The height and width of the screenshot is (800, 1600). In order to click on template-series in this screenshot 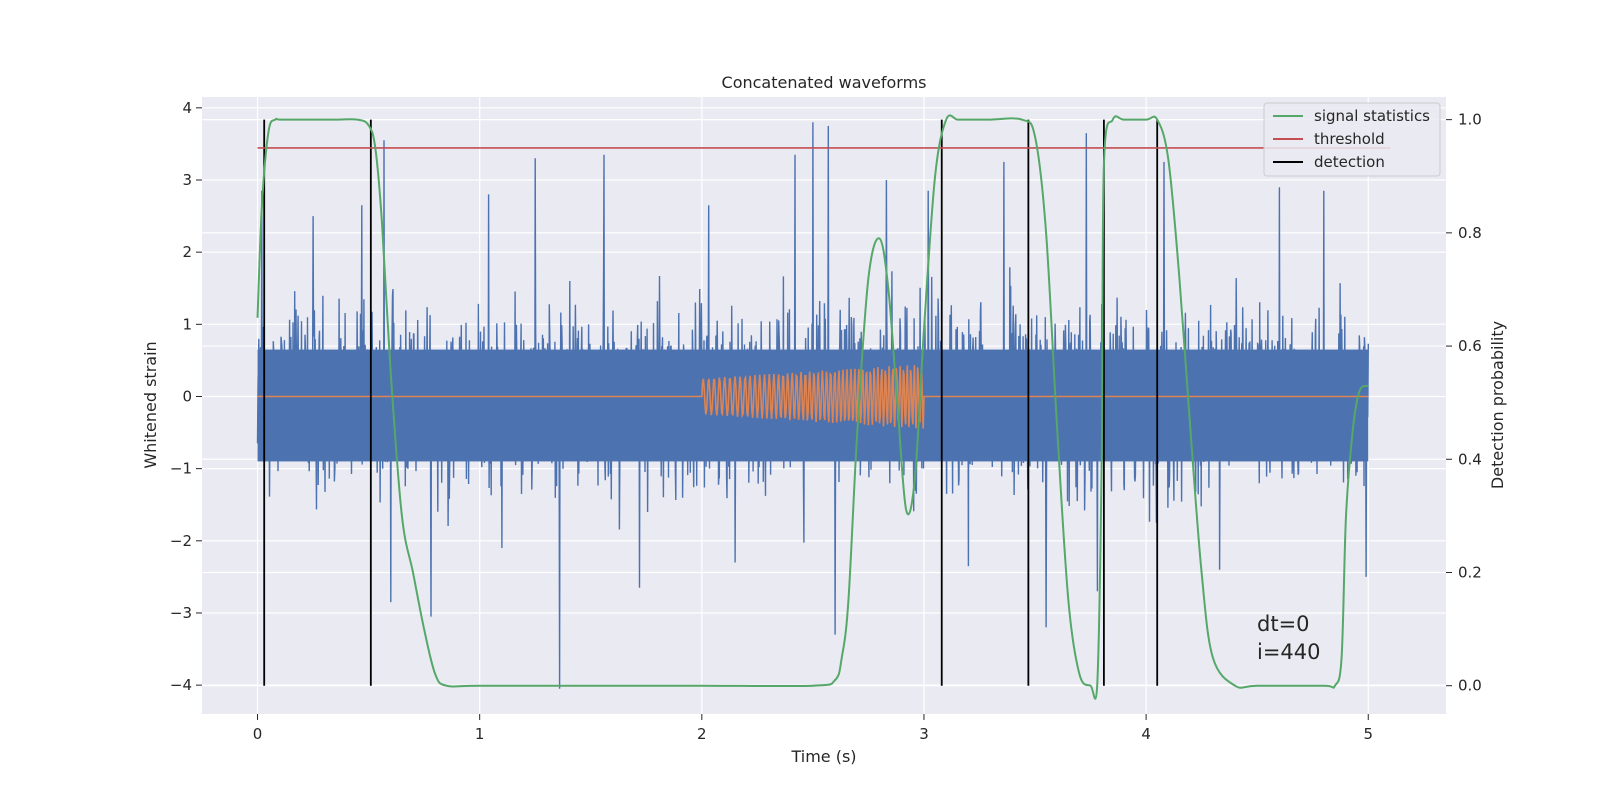, I will do `click(813, 397)`.